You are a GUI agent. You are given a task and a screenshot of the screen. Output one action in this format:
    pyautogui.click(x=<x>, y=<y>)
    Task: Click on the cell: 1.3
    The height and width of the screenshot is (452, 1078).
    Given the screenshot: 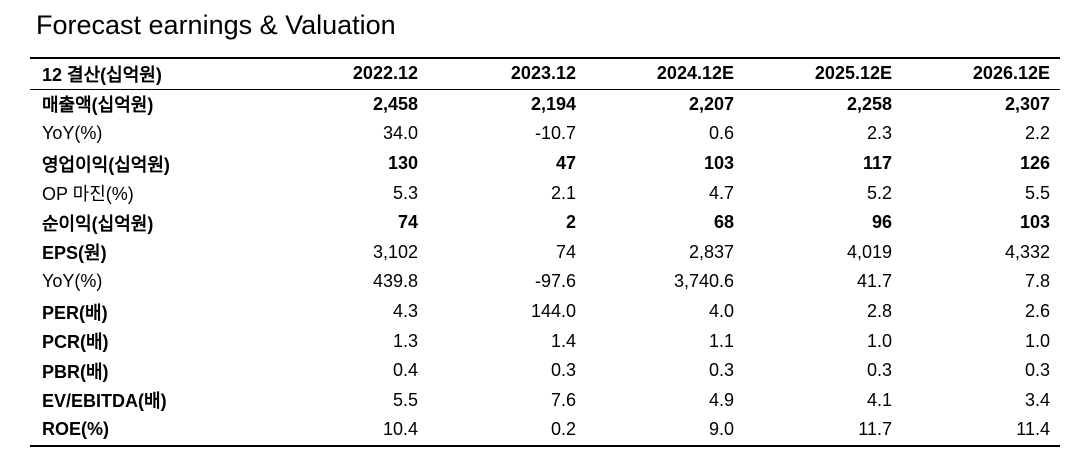 What is the action you would take?
    pyautogui.click(x=405, y=340)
    